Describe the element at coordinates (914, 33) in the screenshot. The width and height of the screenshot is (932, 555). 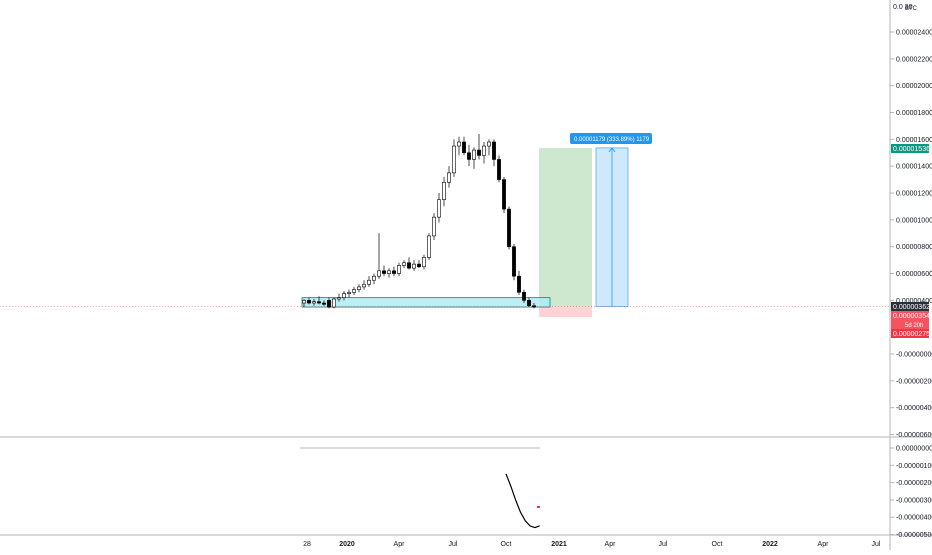
I see `price-tick-label: 0.00002400` at that location.